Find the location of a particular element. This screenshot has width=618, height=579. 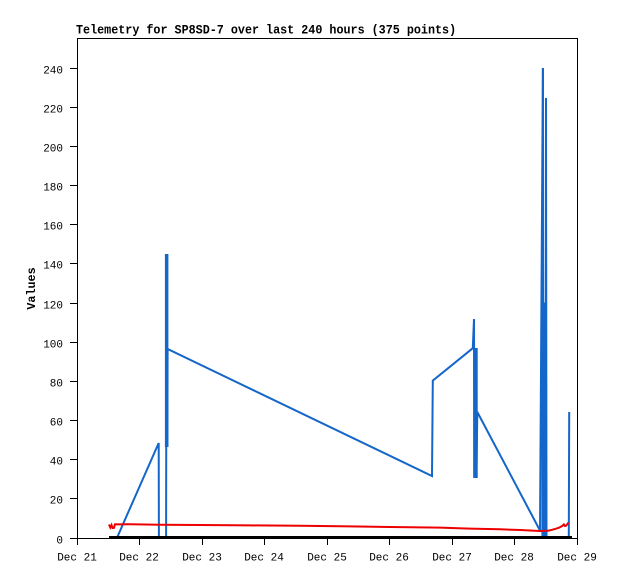

svg-text: Dec 29 is located at coordinates (577, 559).